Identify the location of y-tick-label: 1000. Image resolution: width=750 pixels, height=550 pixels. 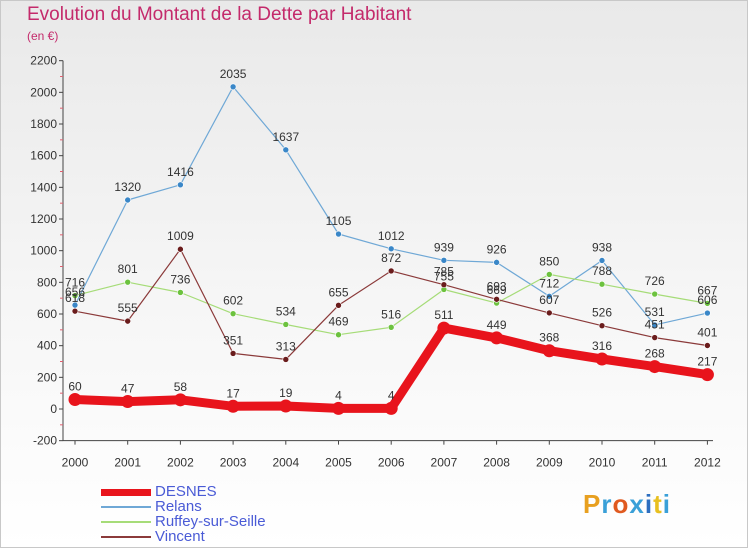
(43, 251).